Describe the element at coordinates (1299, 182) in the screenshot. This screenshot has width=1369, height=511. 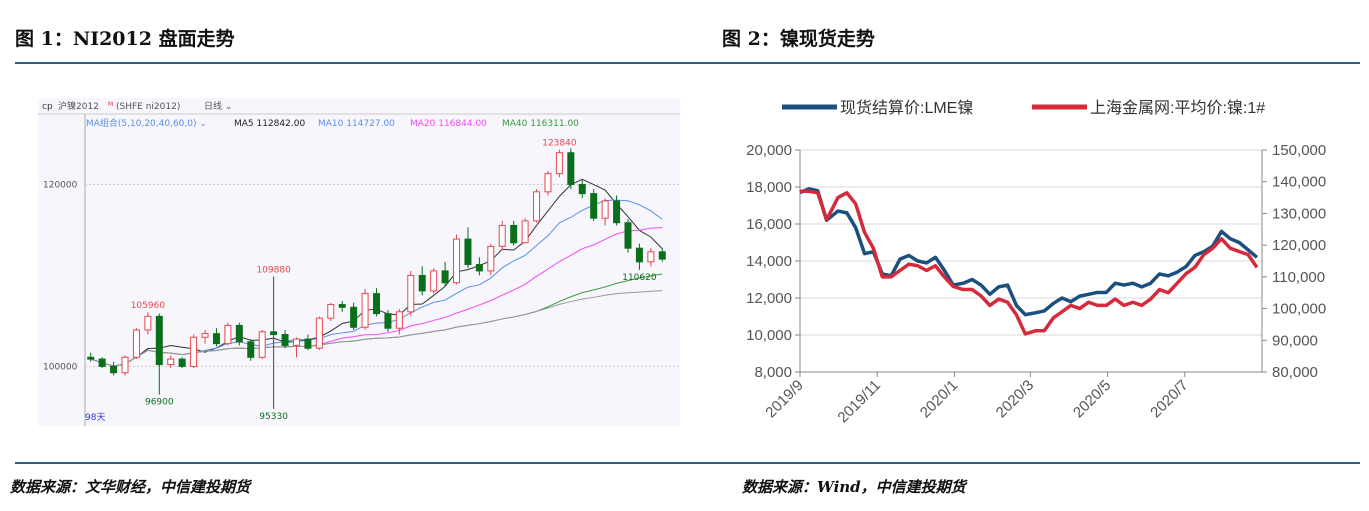
I see `right-y-tick-label: 140,000` at that location.